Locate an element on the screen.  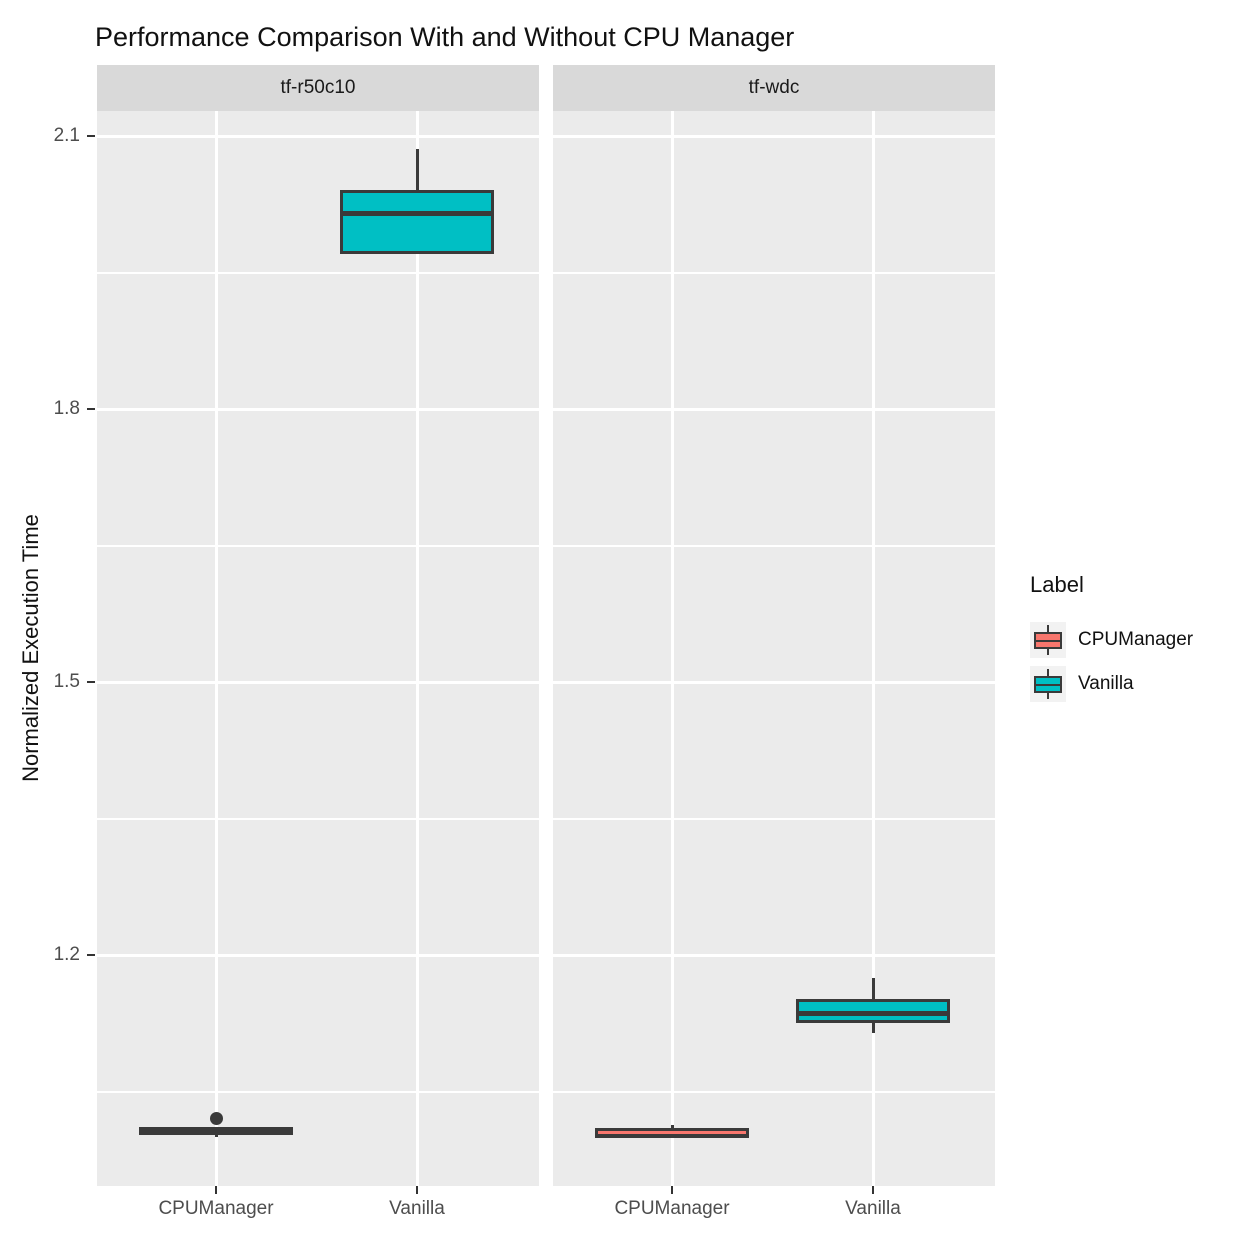
boxplot-tf-r50c10-CPUManager is located at coordinates (216, 1131).